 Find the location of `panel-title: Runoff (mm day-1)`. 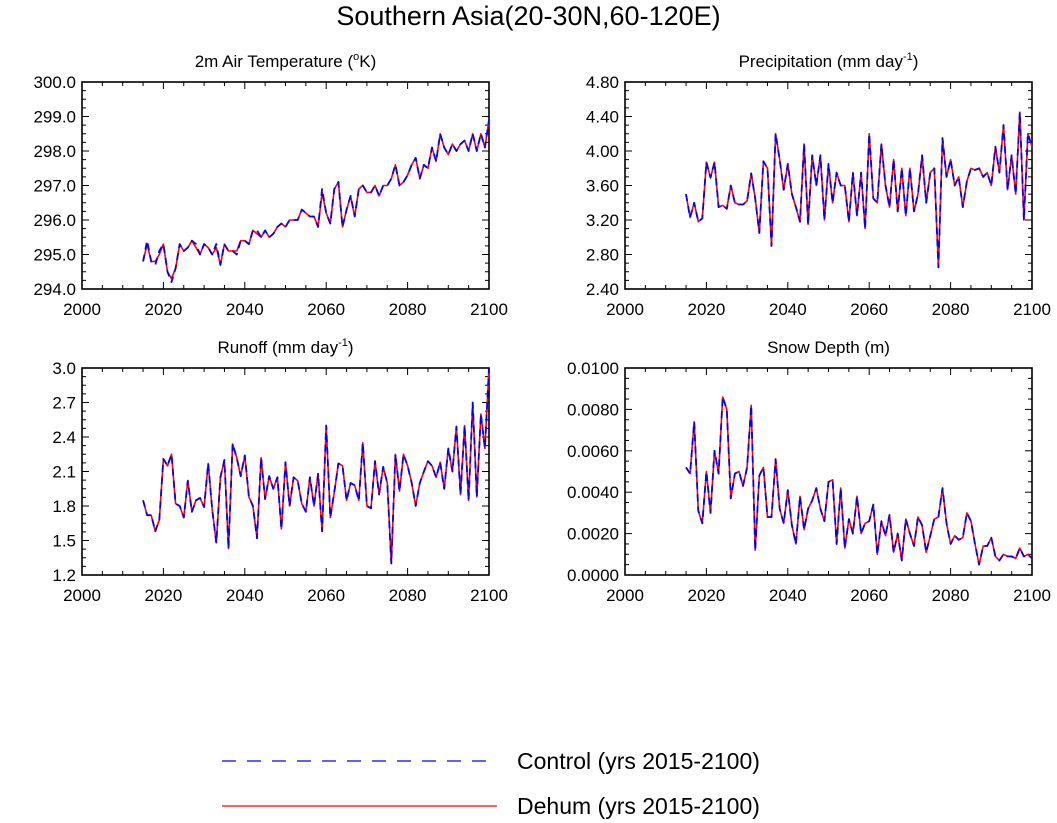

panel-title: Runoff (mm day-1) is located at coordinates (285, 347).